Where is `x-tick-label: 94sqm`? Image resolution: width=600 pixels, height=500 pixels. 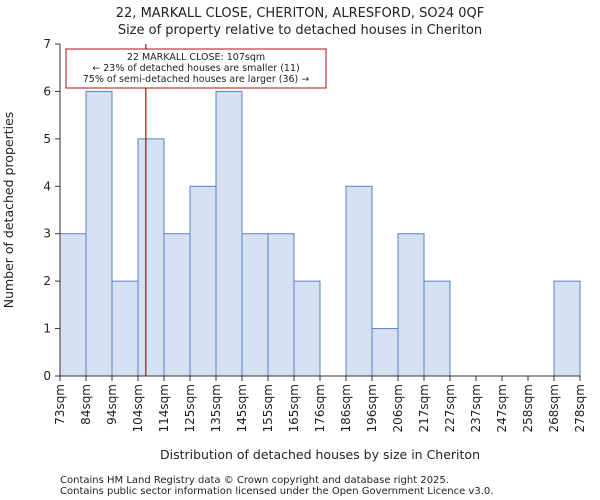
x-tick-label: 94sqm is located at coordinates (112, 404).